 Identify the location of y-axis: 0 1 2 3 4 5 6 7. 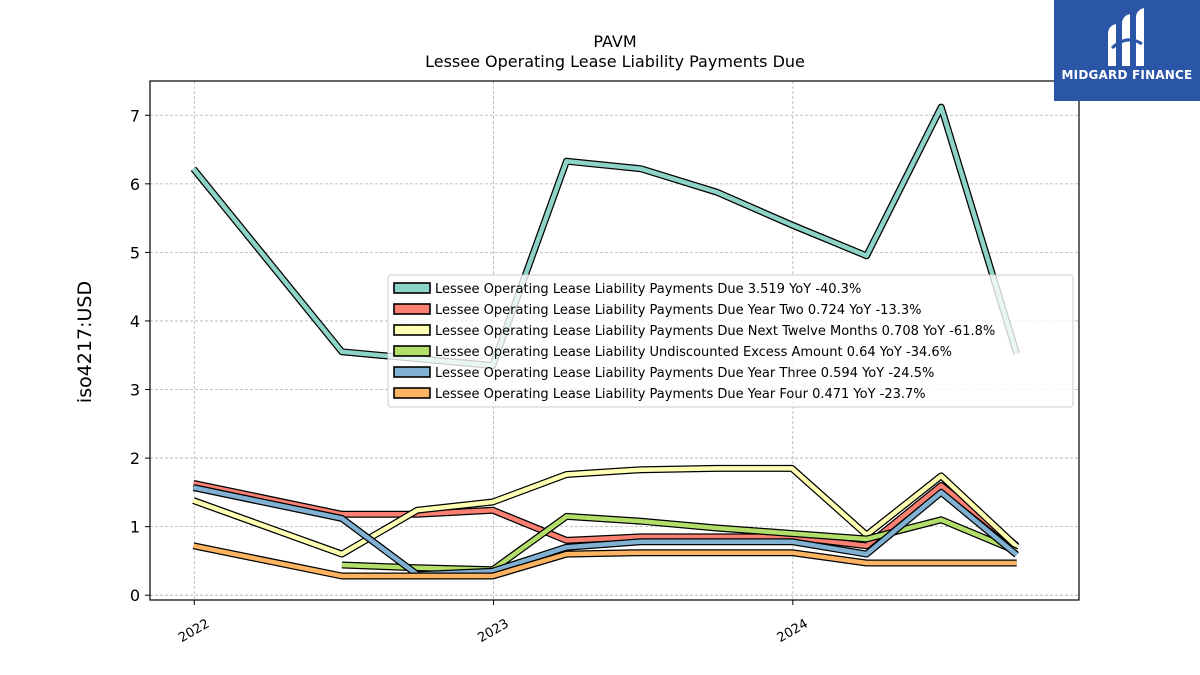
(140, 355).